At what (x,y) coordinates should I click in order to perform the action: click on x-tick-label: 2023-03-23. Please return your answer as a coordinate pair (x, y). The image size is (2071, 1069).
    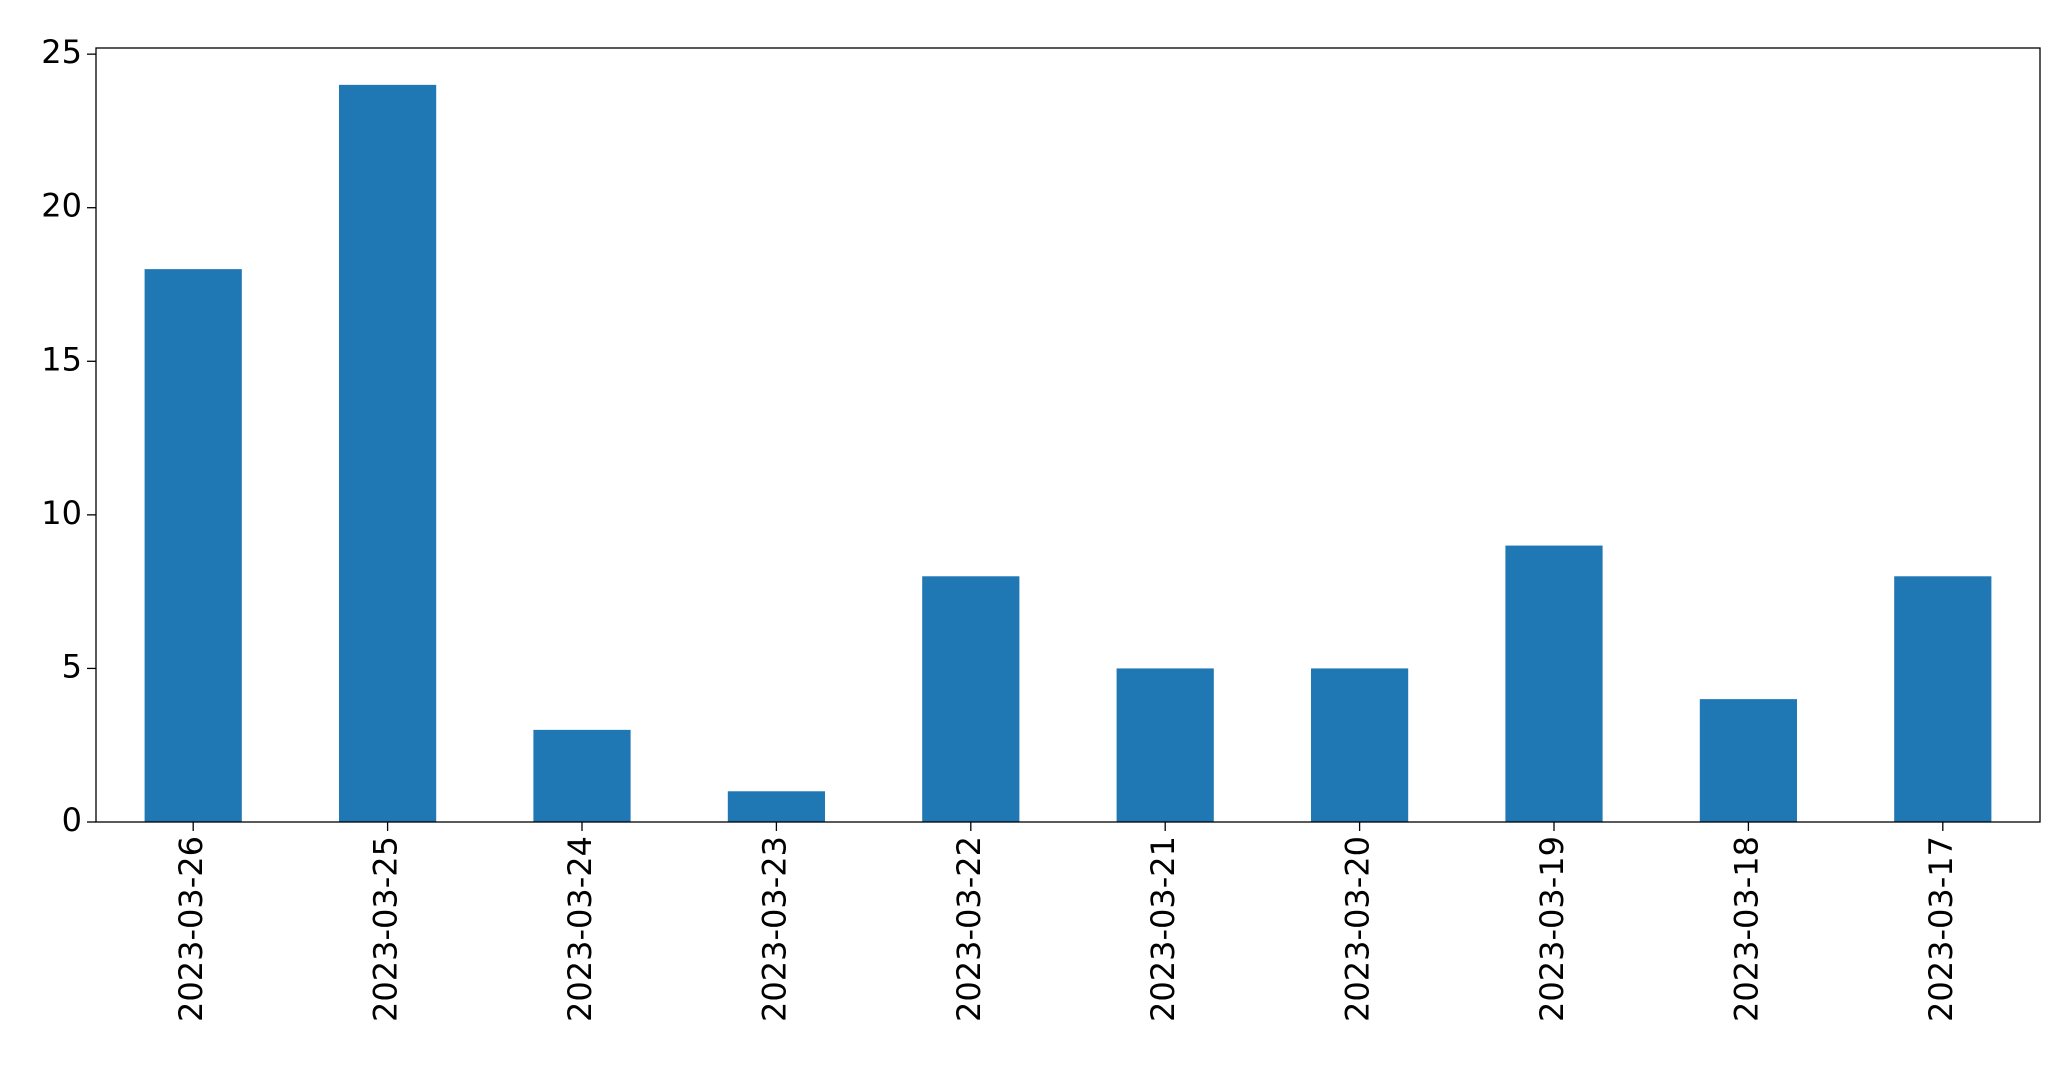
    Looking at the image, I should click on (774, 929).